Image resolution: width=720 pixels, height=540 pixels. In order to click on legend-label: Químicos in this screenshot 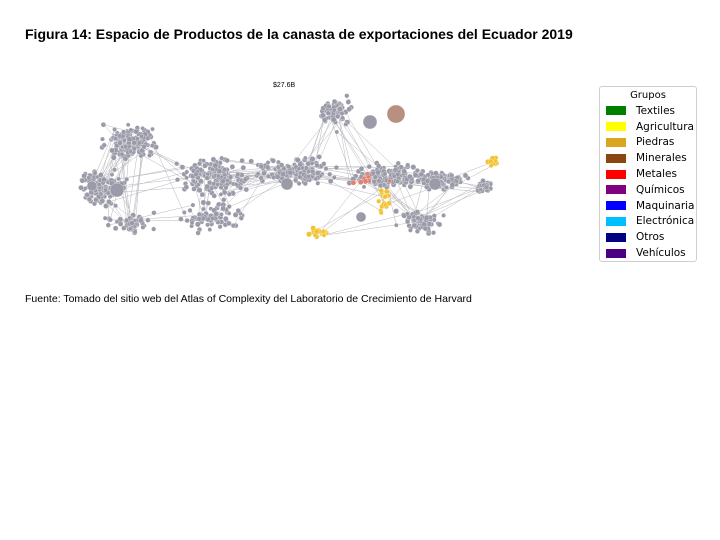, I will do `click(660, 189)`.